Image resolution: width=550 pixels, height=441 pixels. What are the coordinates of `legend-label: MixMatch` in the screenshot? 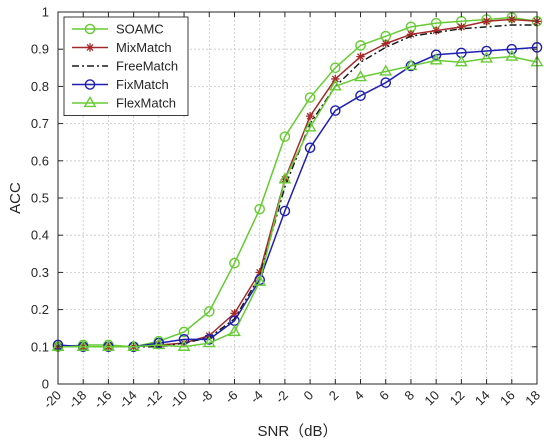 It's located at (144, 47).